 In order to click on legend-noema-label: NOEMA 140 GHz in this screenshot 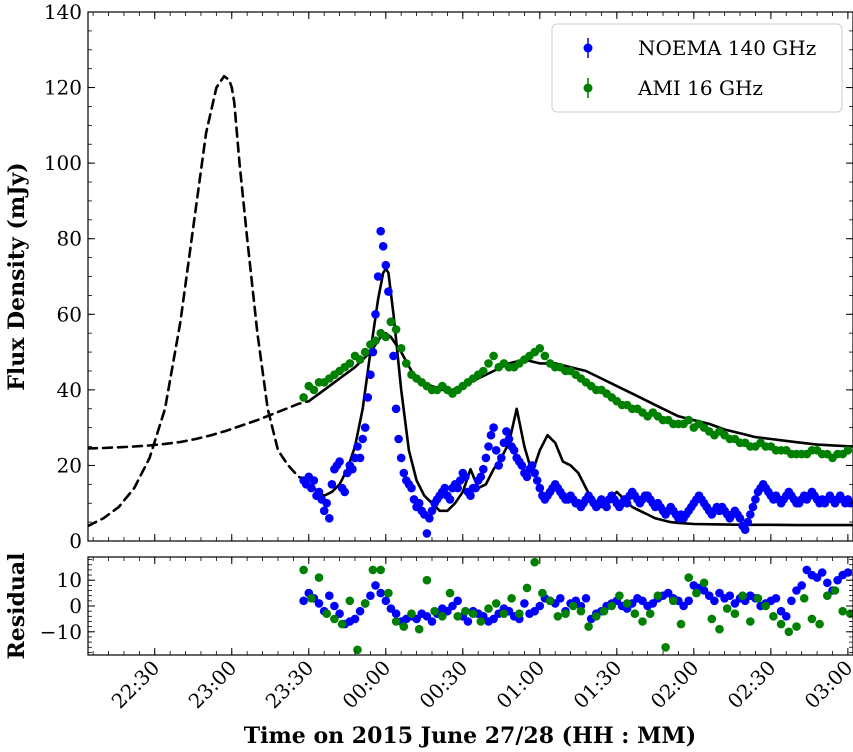, I will do `click(727, 48)`.